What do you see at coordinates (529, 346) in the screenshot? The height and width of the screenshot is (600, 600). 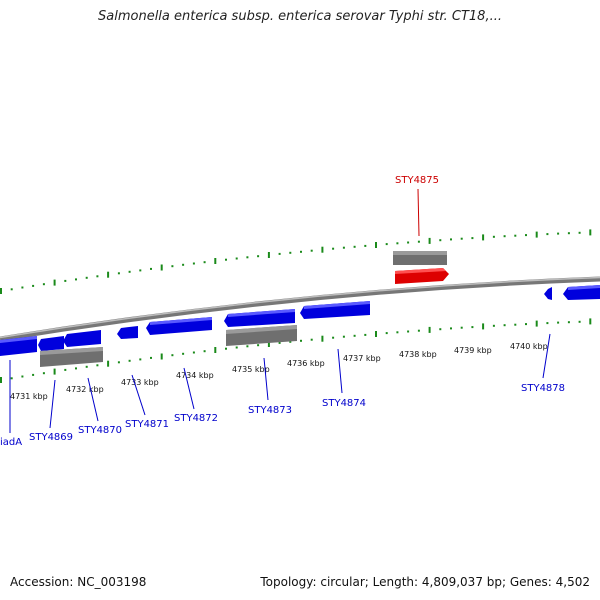 I see `tick-label: 4740 kbp` at bounding box center [529, 346].